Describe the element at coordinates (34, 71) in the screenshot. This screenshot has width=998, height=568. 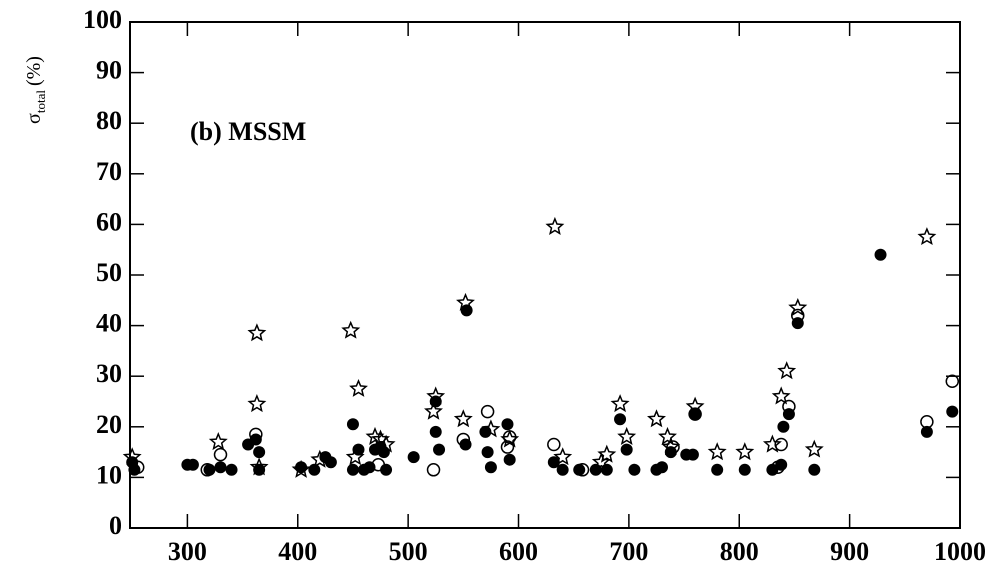
I see `y-label-unit: (%)` at that location.